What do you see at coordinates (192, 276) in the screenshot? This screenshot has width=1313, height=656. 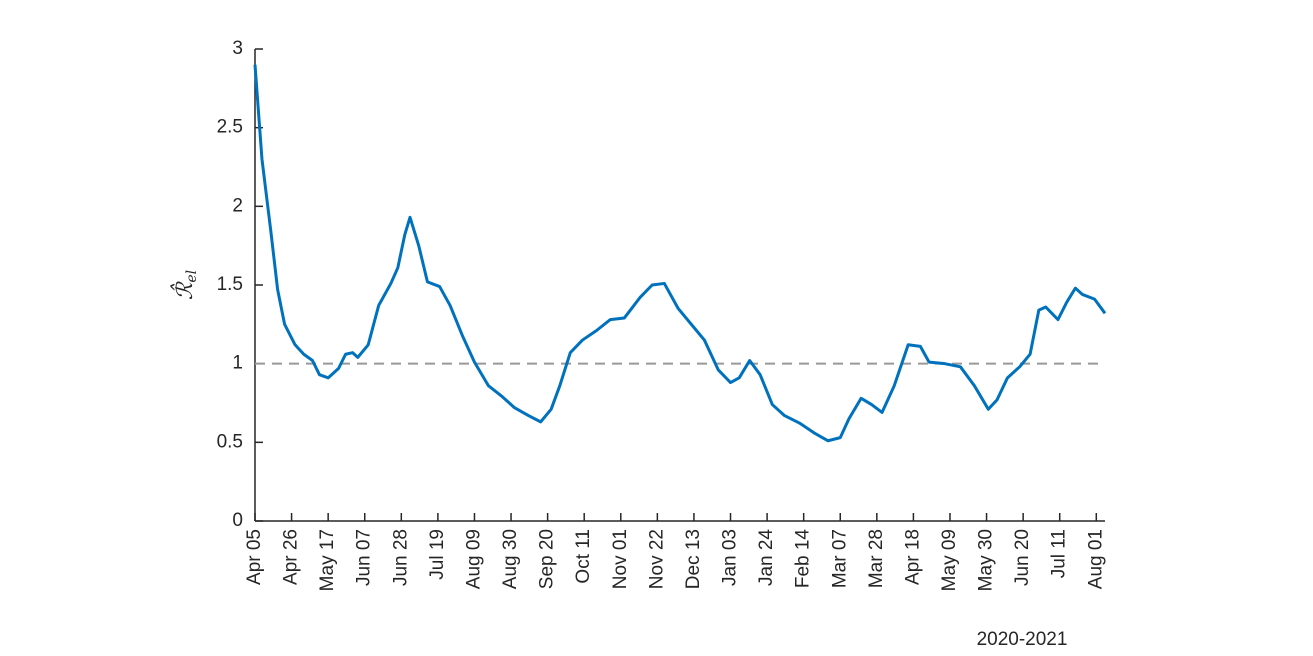 I see `y-axis-label-subscript: el` at bounding box center [192, 276].